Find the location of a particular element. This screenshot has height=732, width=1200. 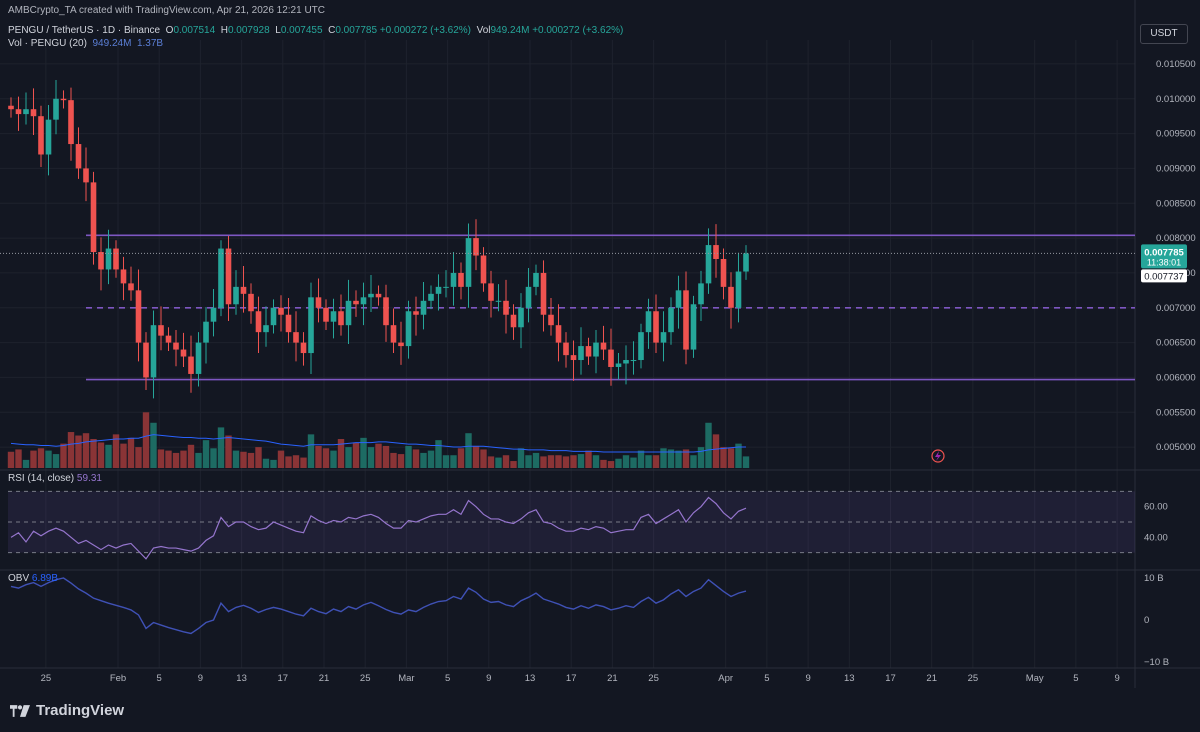

footer-bar is located at coordinates (600, 710).